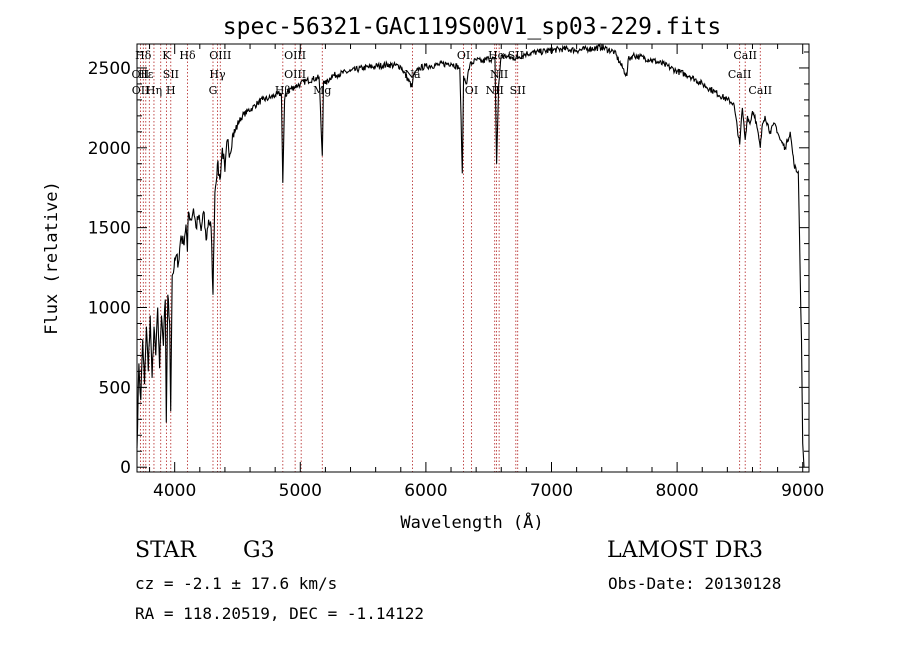 The height and width of the screenshot is (649, 900). I want to click on chart-title: spec-56321-GAC119S00V1_sp03-229.fits, so click(472, 27).